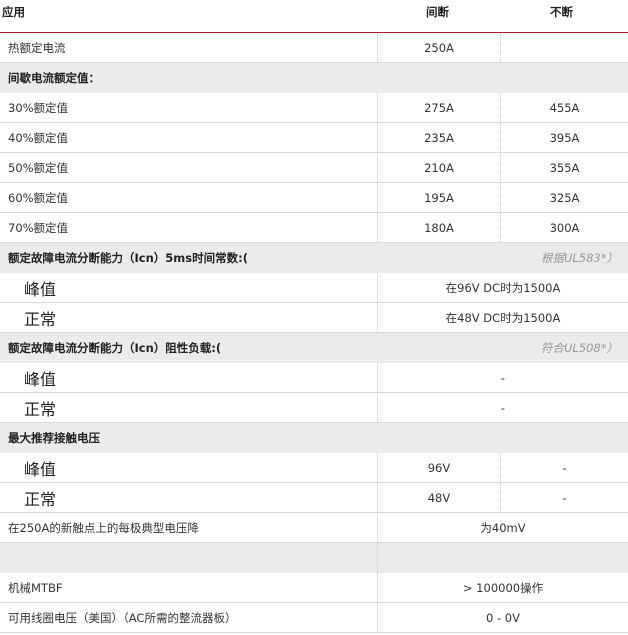 Image resolution: width=628 pixels, height=635 pixels. I want to click on row-label: 热额定电流, so click(37, 47).